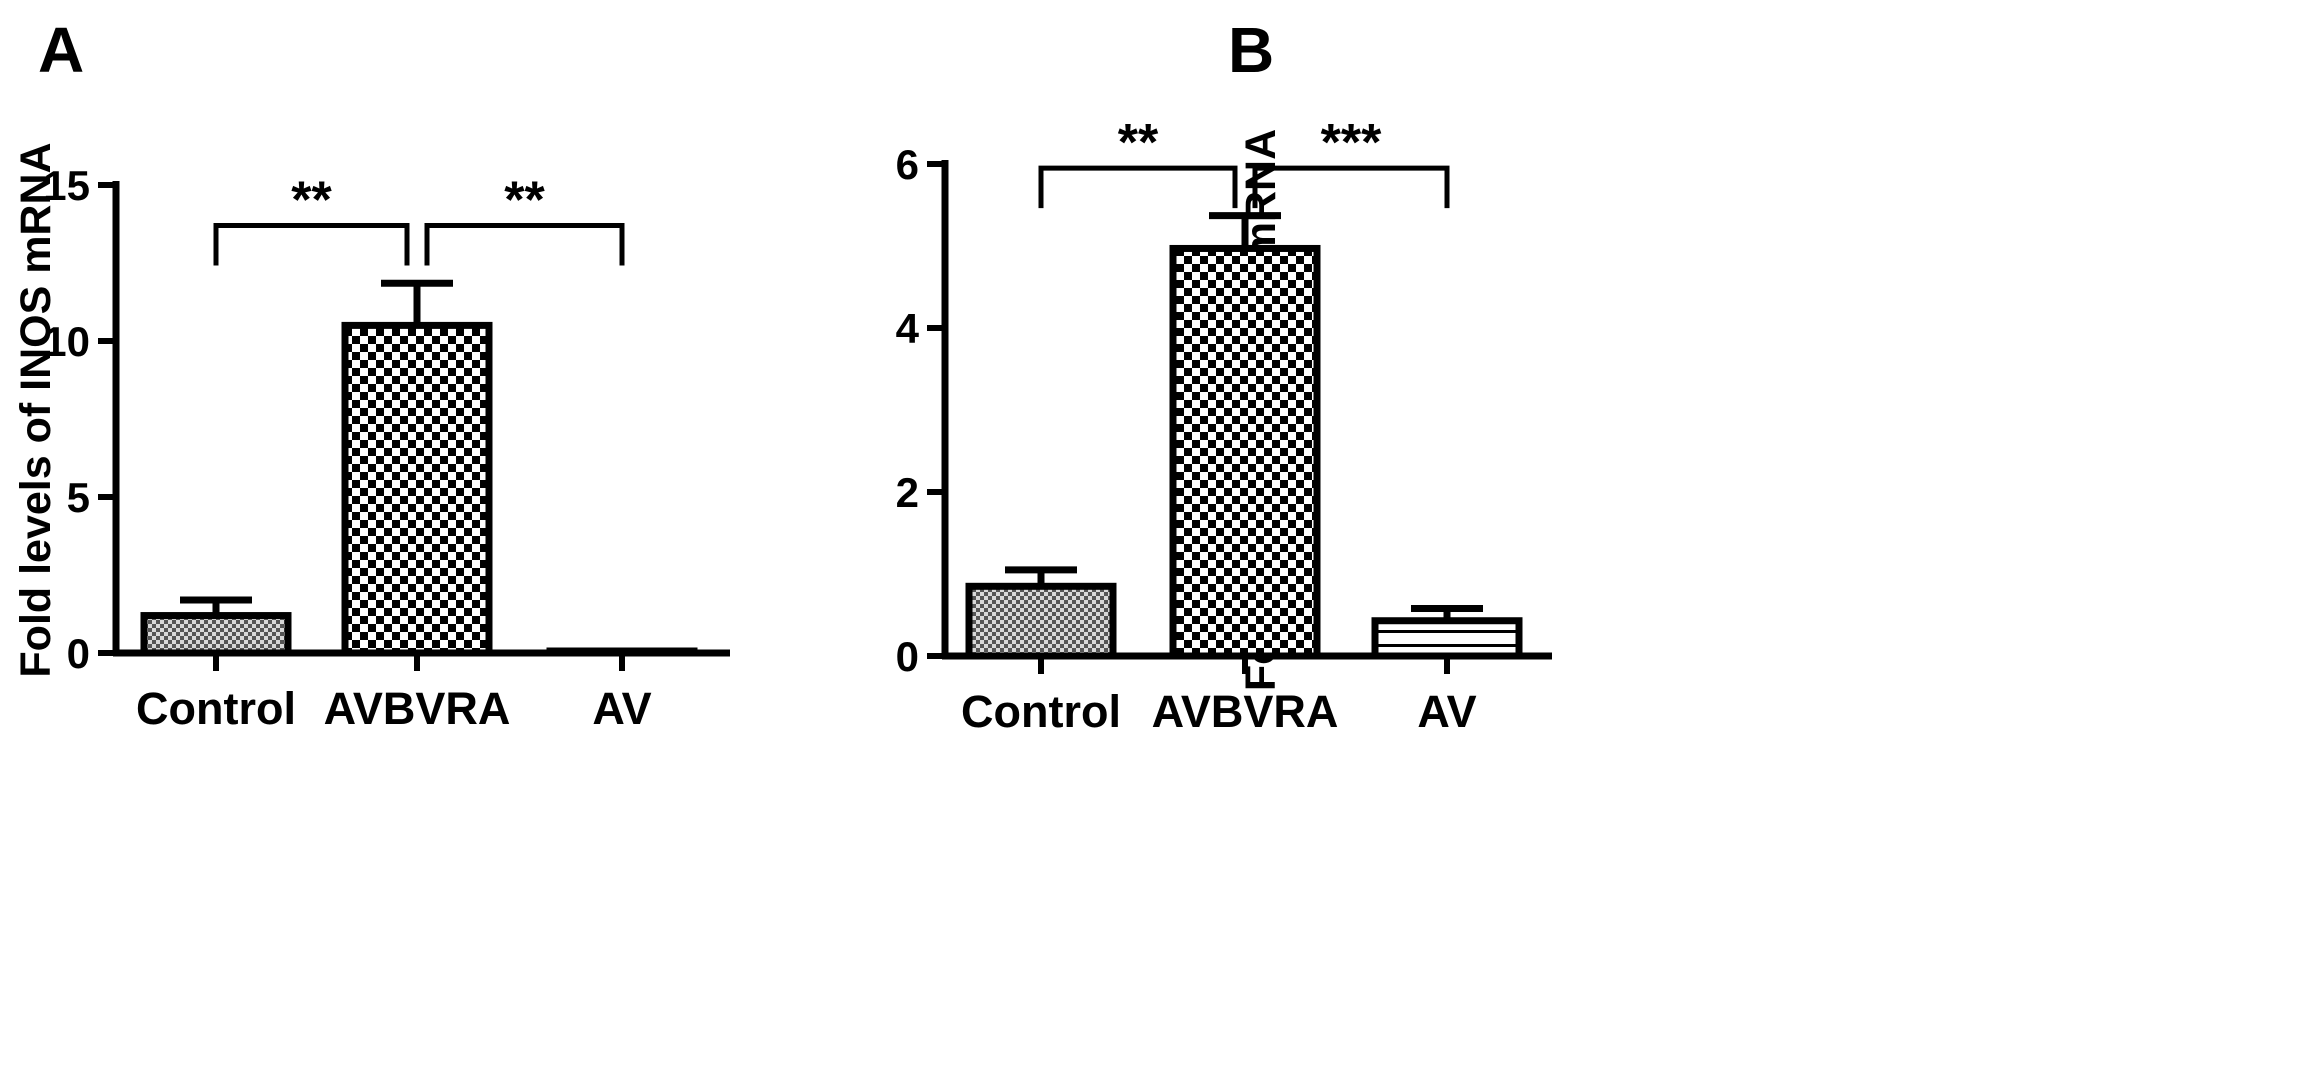 The width and height of the screenshot is (2297, 1083). Describe the element at coordinates (1245, 711) in the screenshot. I see `panel-b-x-tick-label-1: AVBVRA` at that location.